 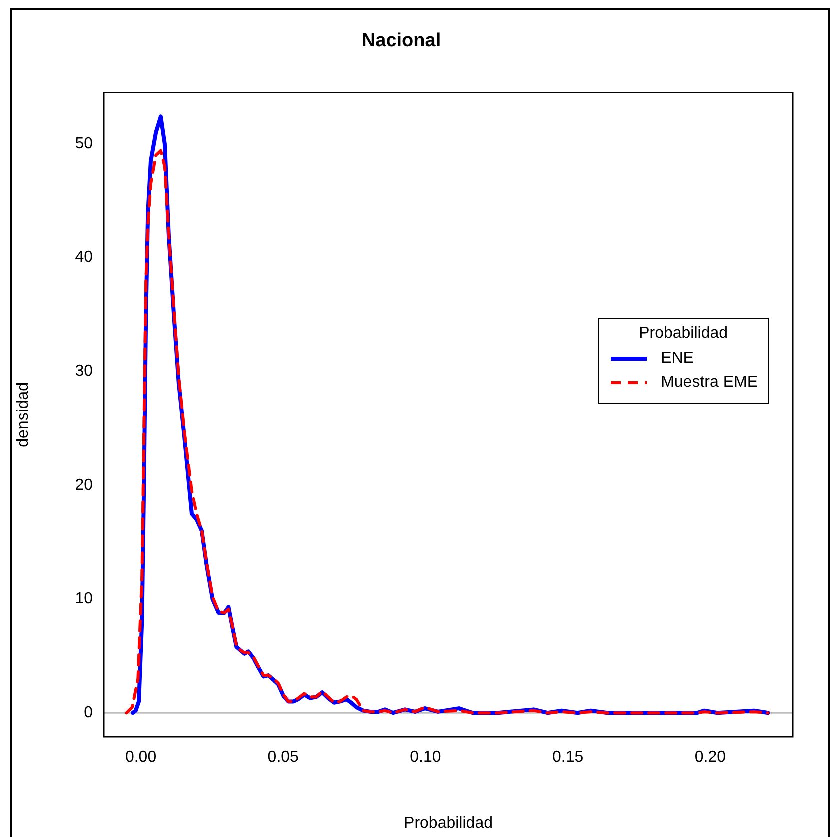 I want to click on y-tick-label: 10, so click(x=84, y=599).